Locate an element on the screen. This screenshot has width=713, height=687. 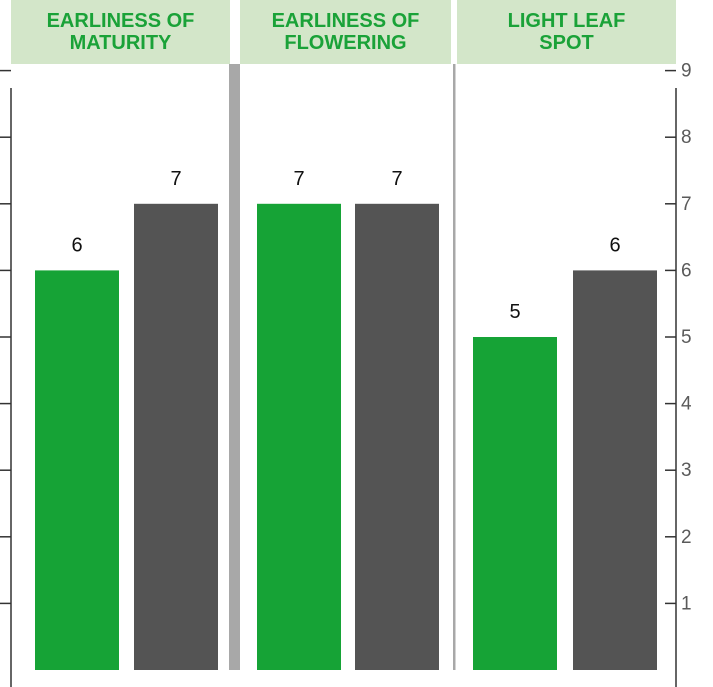
y-tick-label-9: 9 is located at coordinates (686, 71).